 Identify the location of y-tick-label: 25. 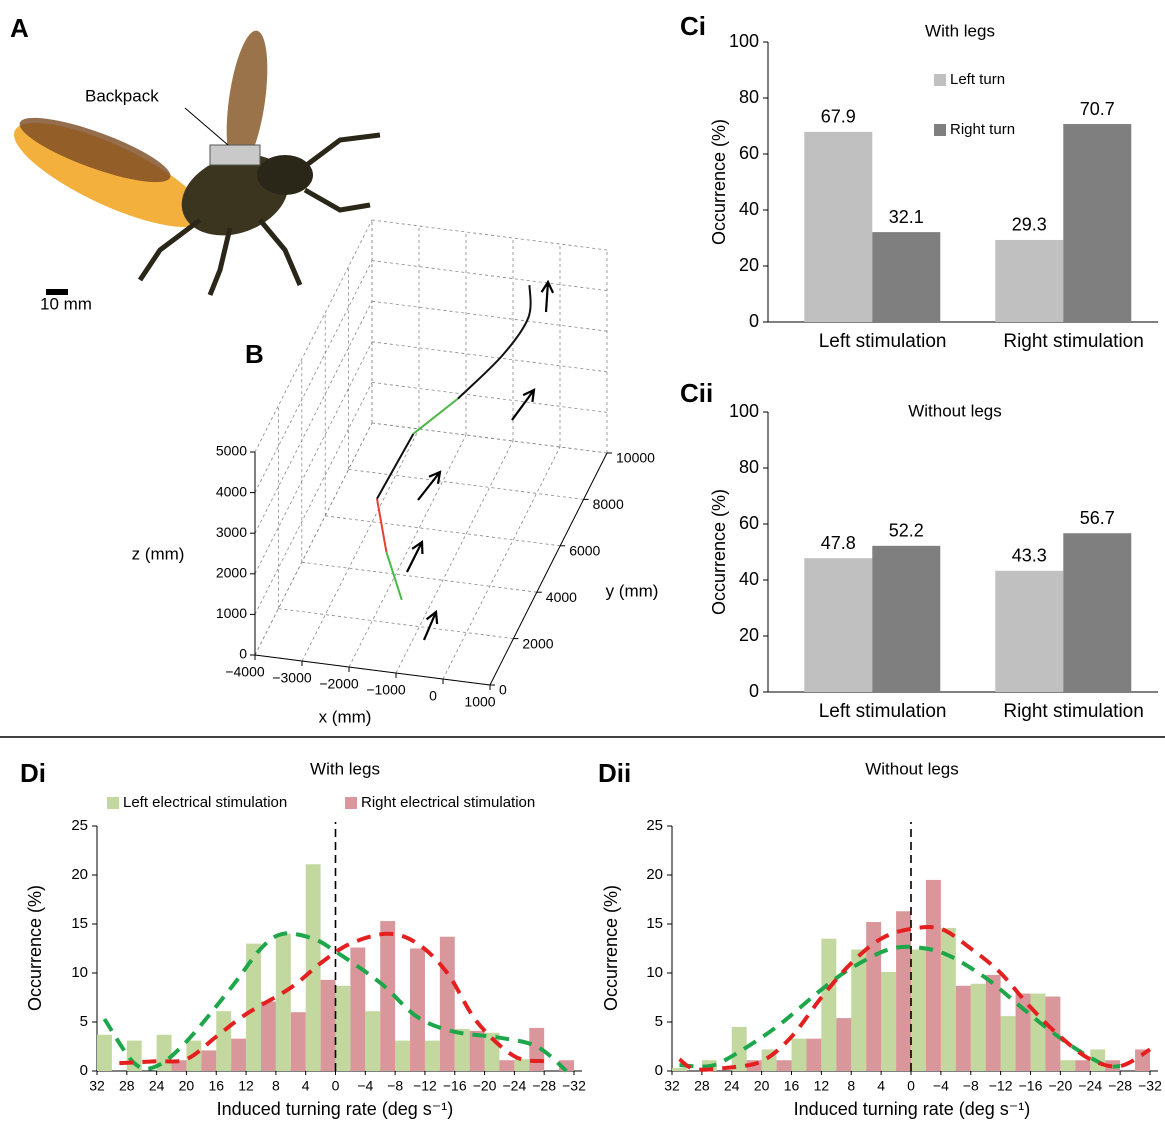
(654, 825).